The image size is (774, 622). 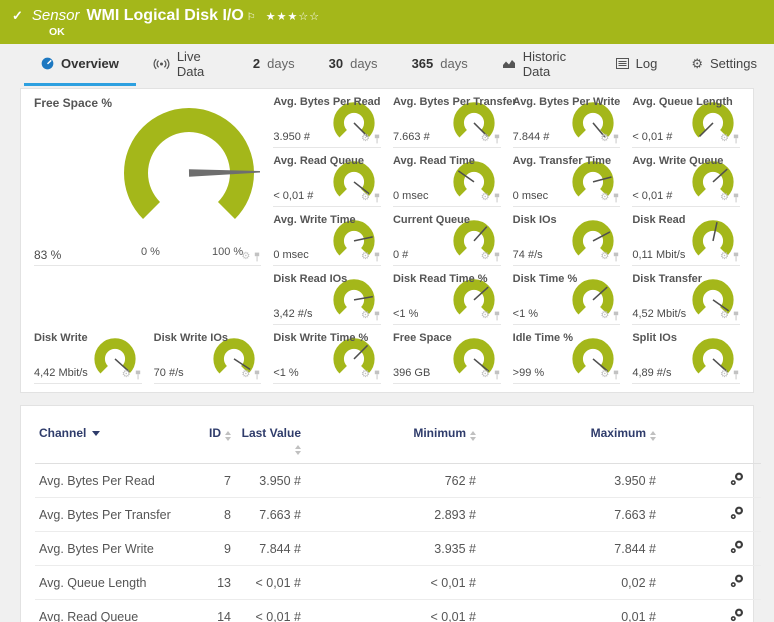 What do you see at coordinates (336, 63) in the screenshot?
I see `tab-30-days-number: 30` at bounding box center [336, 63].